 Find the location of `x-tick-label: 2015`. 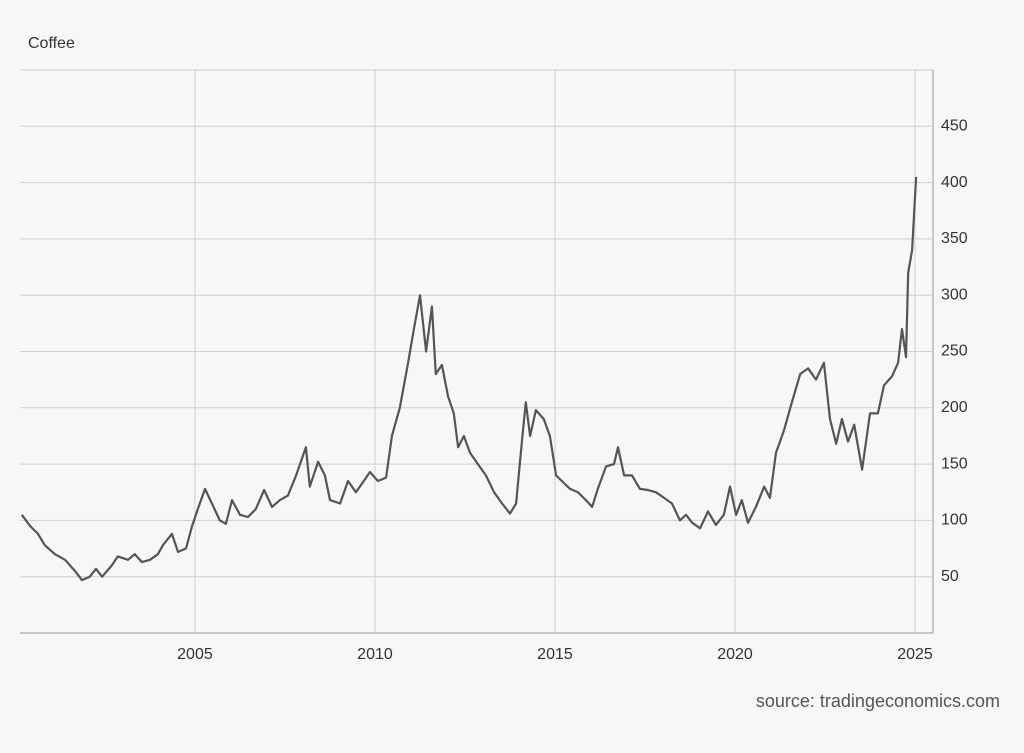

x-tick-label: 2015 is located at coordinates (555, 654).